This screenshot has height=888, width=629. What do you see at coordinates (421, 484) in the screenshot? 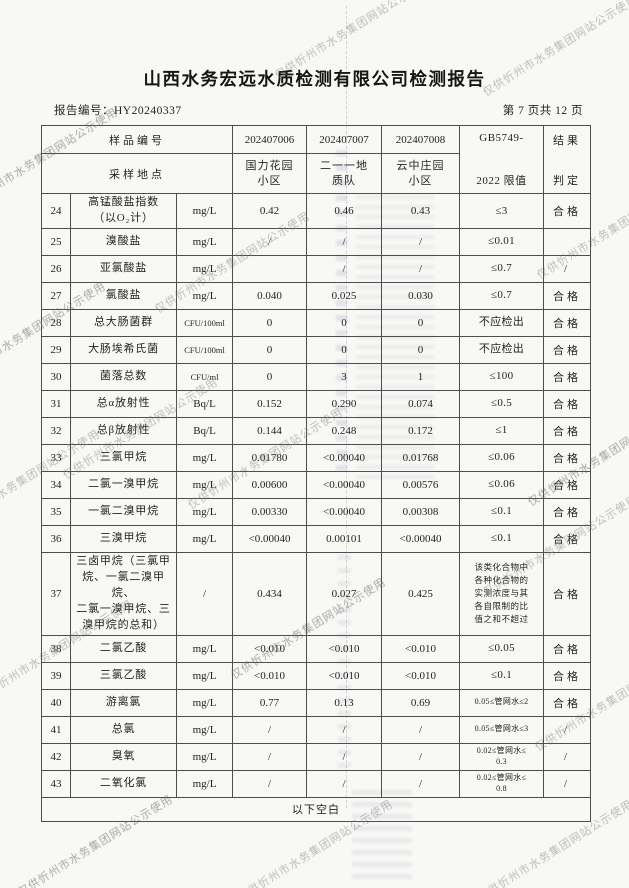
I see `sample3-value: 0.00576` at bounding box center [421, 484].